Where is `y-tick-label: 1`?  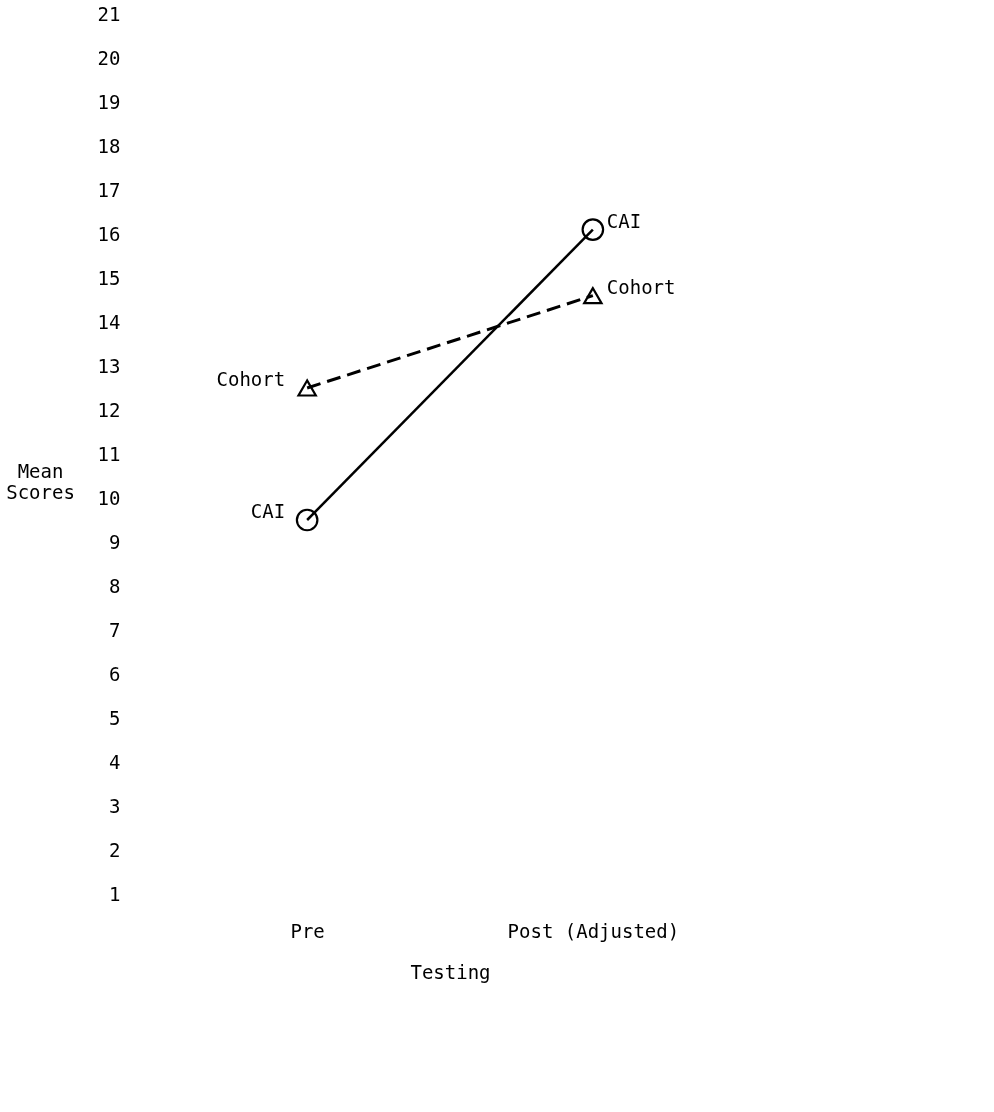 y-tick-label: 1 is located at coordinates (115, 893).